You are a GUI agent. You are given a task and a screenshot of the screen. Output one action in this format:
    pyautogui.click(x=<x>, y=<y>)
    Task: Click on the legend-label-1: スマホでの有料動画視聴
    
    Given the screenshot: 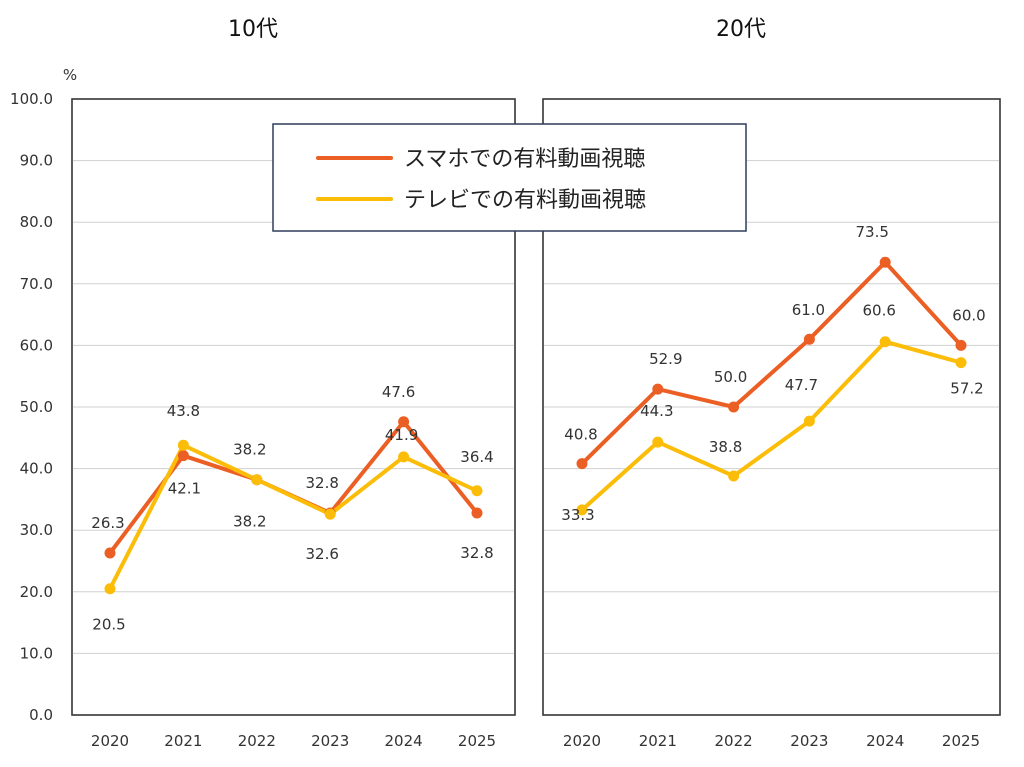 What is the action you would take?
    pyautogui.click(x=524, y=159)
    